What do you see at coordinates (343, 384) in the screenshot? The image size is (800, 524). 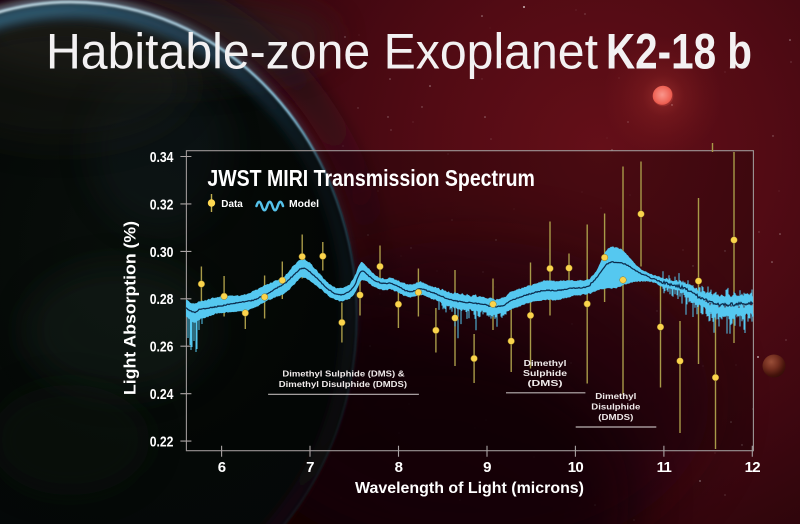 I see `svg-text: Dimethyl Disulphide (DMDS)` at bounding box center [343, 384].